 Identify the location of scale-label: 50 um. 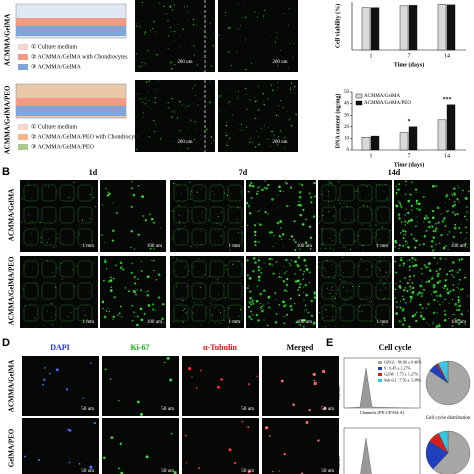
(87, 409).